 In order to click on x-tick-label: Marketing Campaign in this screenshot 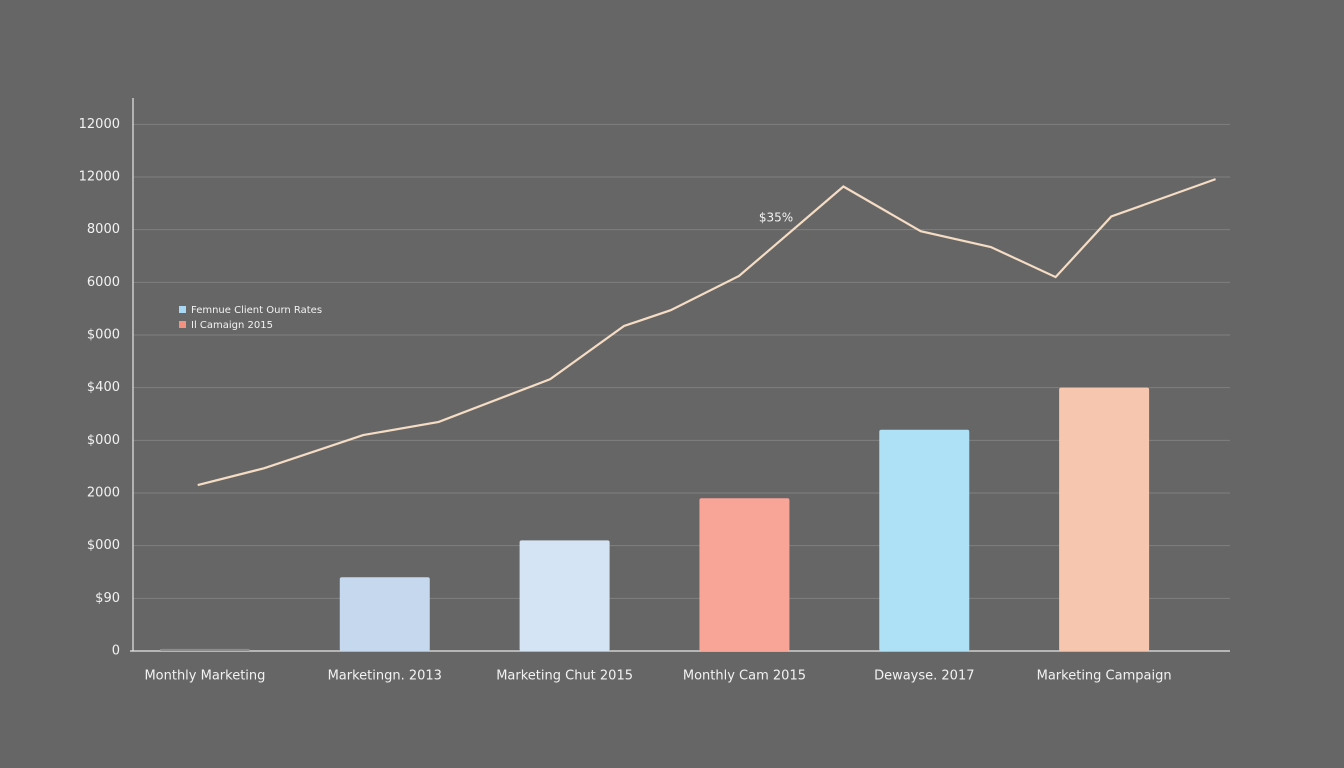, I will do `click(1104, 676)`.